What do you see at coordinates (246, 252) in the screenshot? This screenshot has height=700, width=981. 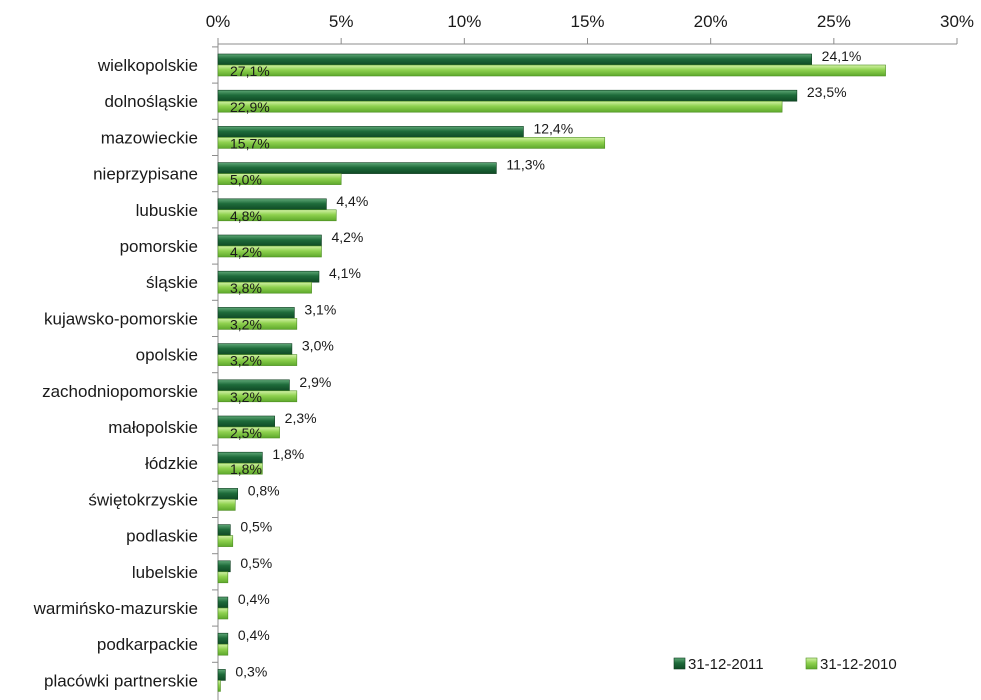 I see `data-label-2010: 4,2%` at bounding box center [246, 252].